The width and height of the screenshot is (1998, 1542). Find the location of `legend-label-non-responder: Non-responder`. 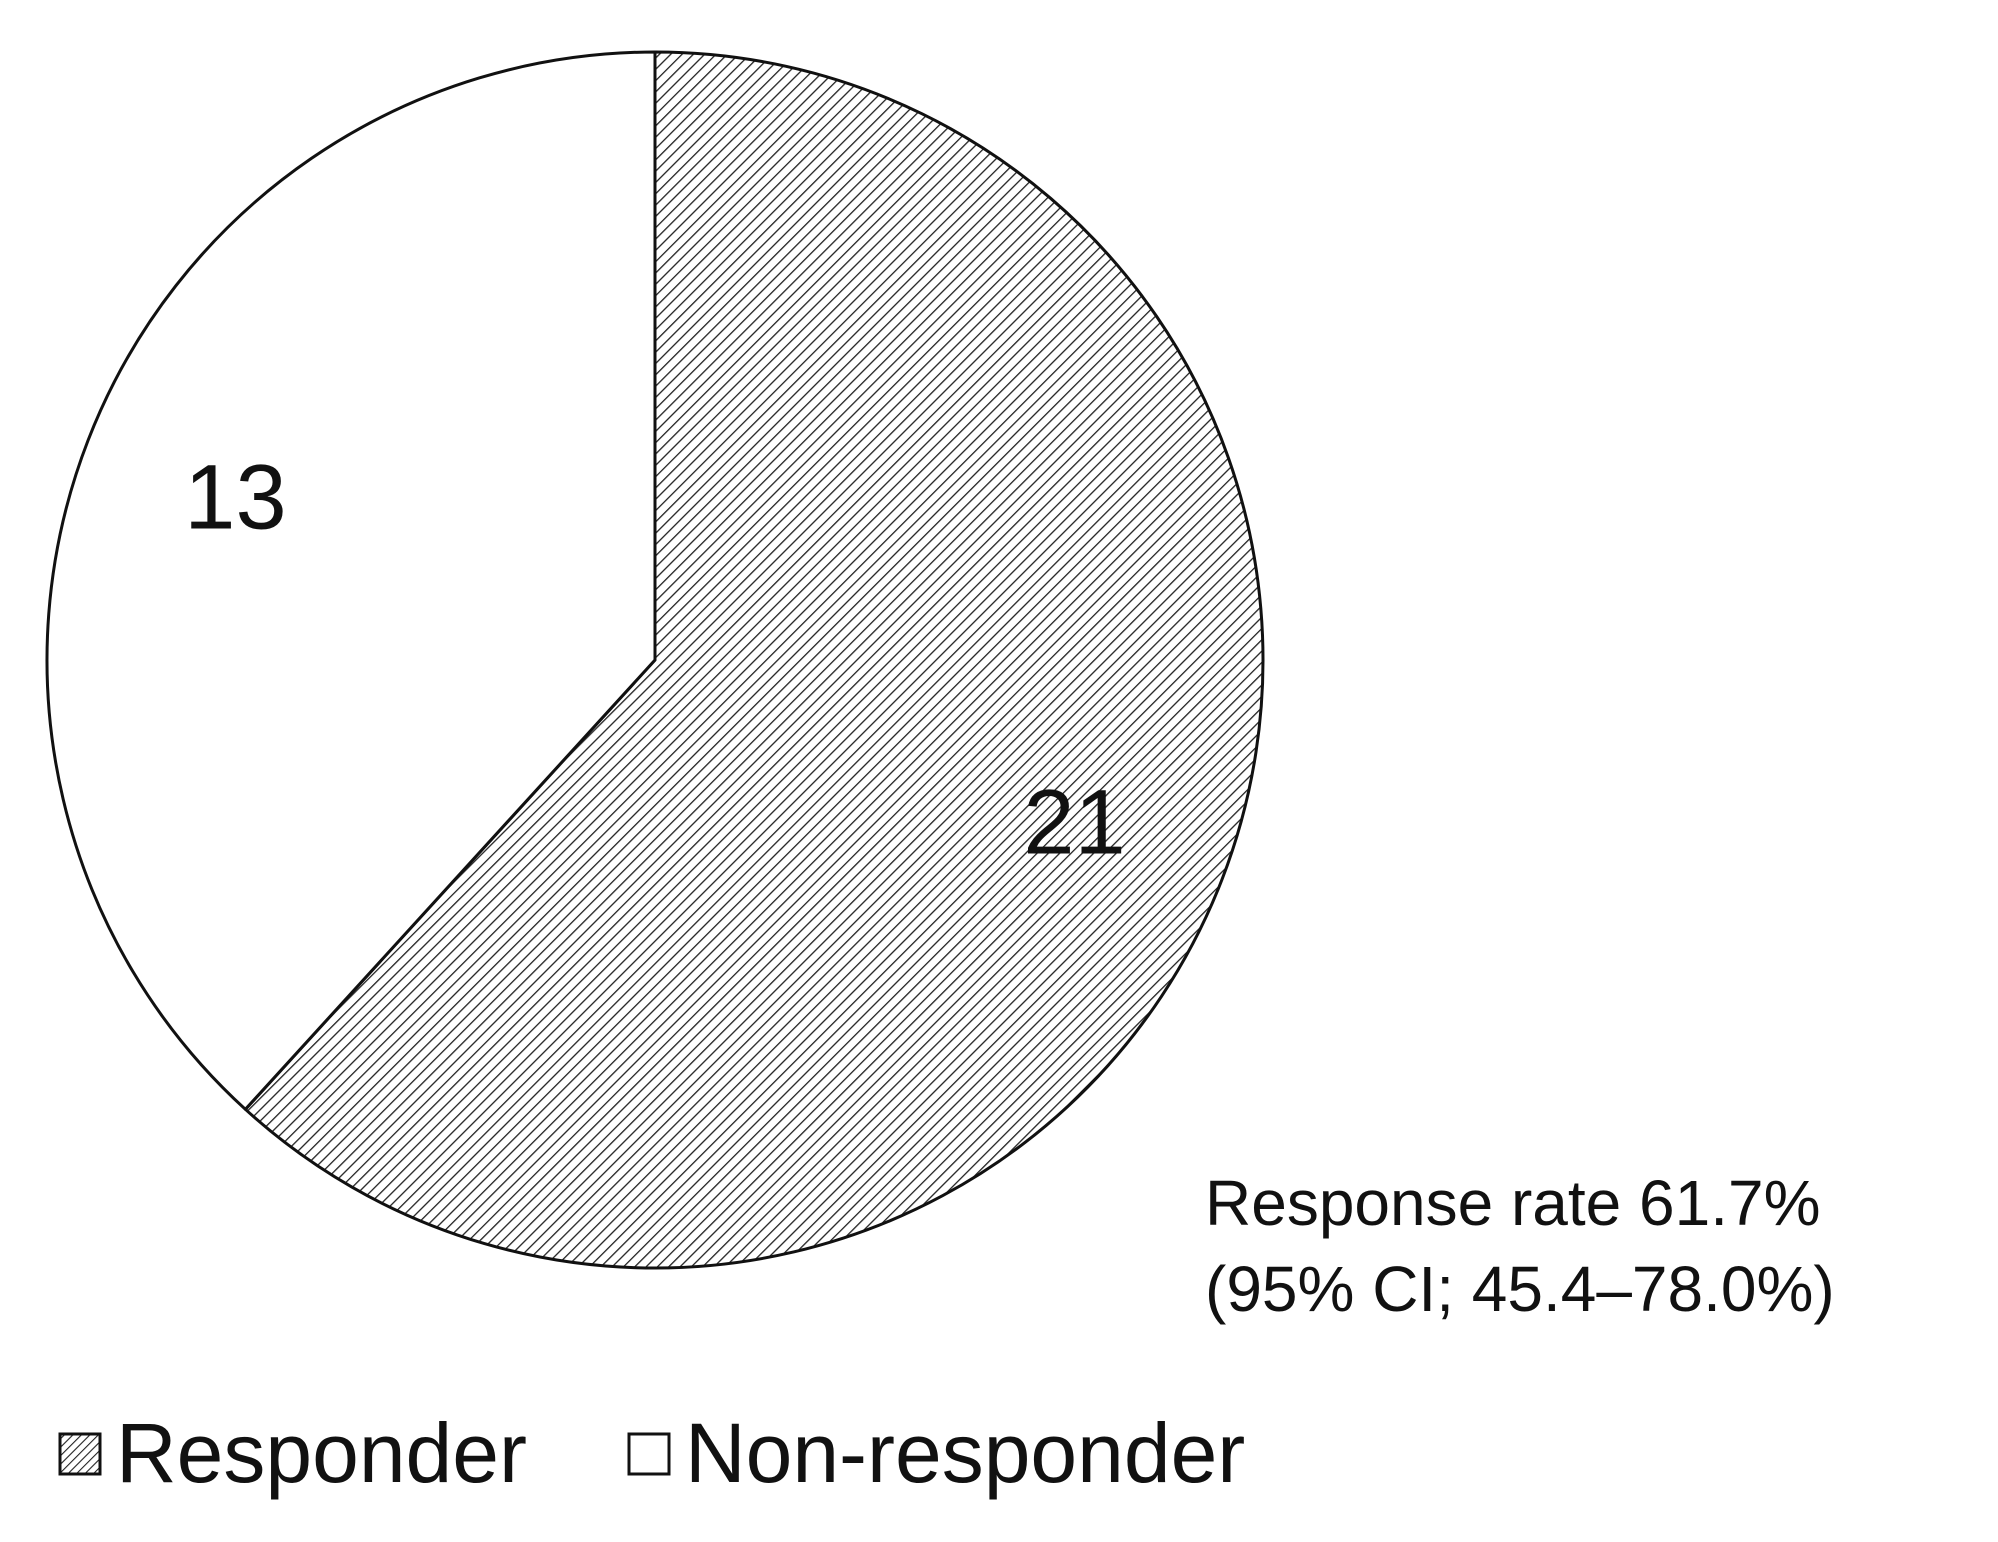

legend-label-non-responder: Non-responder is located at coordinates (965, 1453).